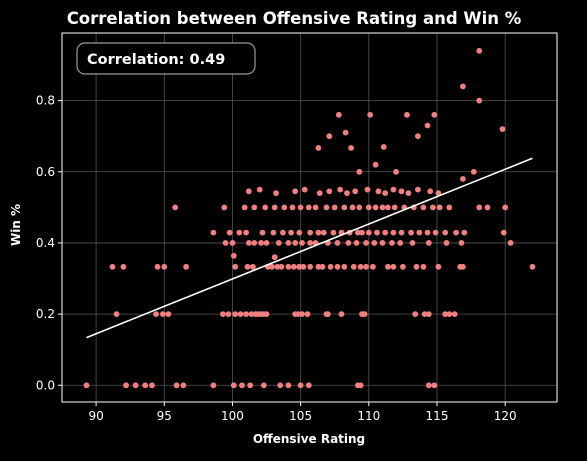  I want to click on y-tick-label: 0.2, so click(45, 314).